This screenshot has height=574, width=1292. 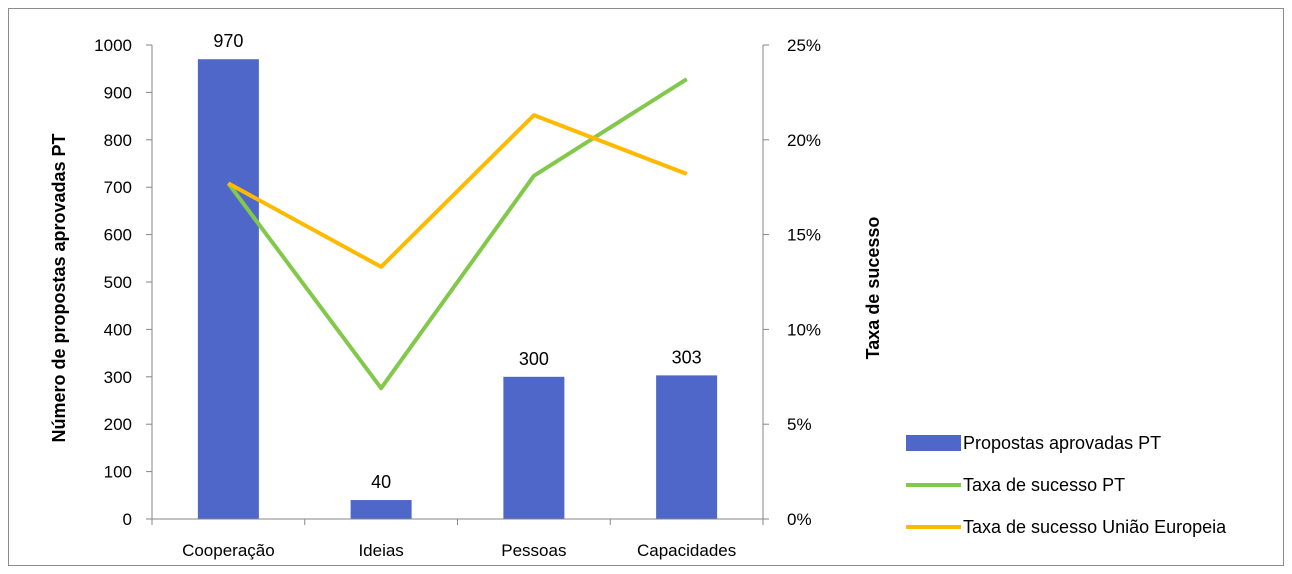 What do you see at coordinates (118, 377) in the screenshot?
I see `y-tick-label: 300` at bounding box center [118, 377].